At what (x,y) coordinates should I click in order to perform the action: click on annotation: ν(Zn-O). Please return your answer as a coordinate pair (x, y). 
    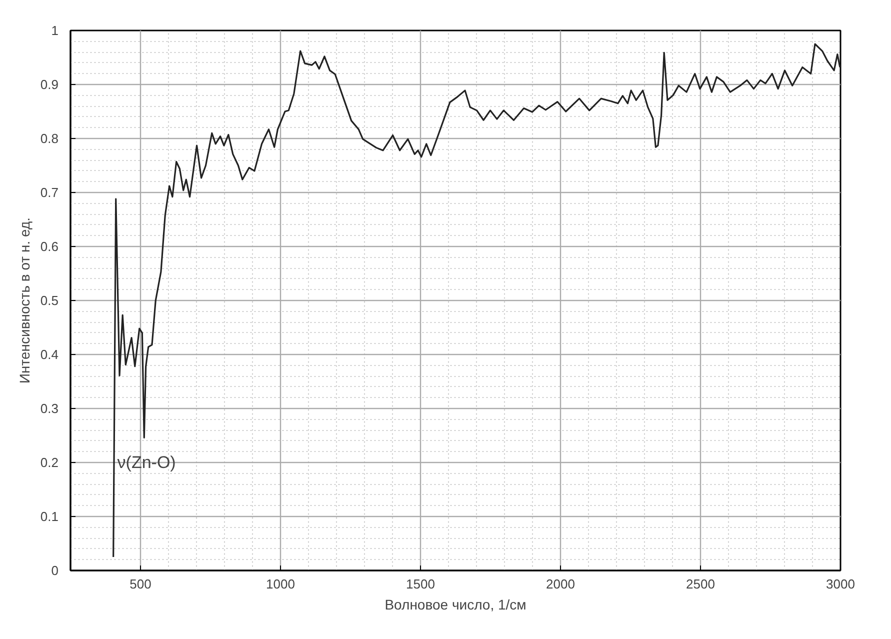
    Looking at the image, I should click on (146, 462).